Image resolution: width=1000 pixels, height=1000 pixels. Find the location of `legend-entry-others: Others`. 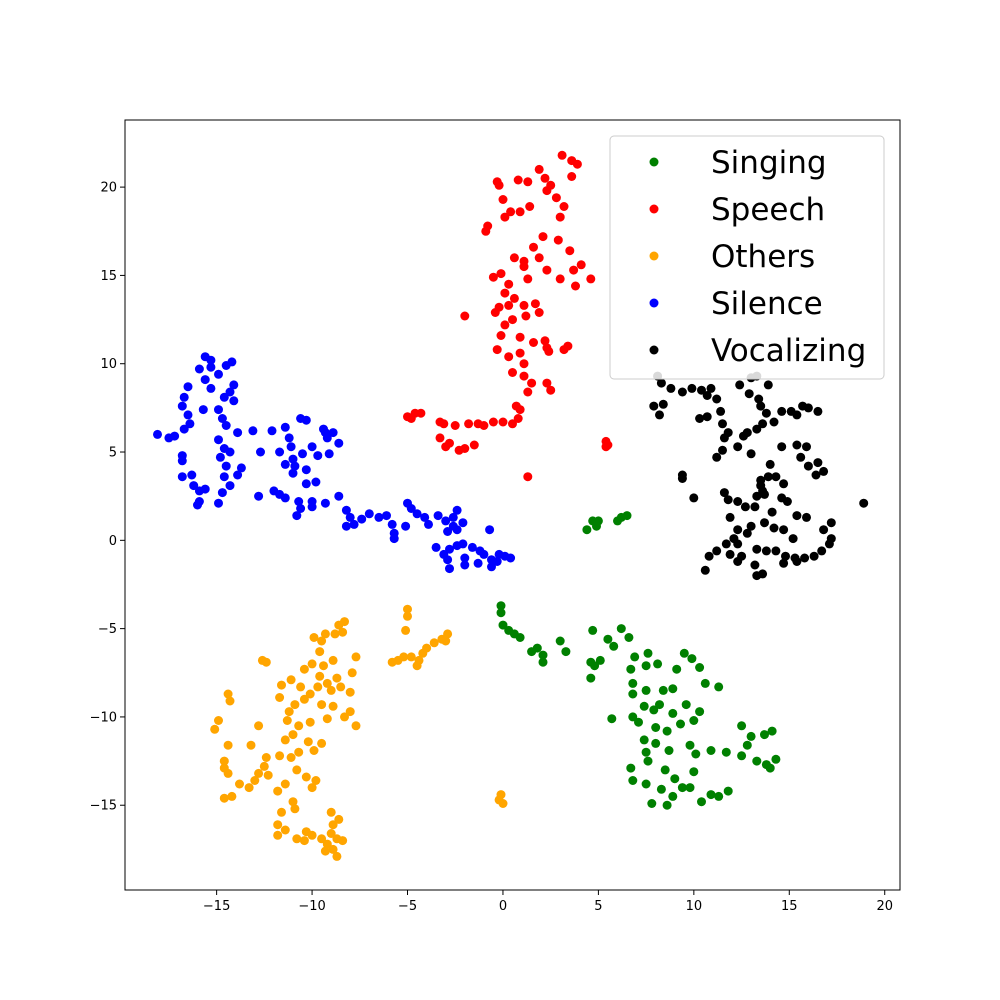

legend-entry-others: Others is located at coordinates (732, 257).